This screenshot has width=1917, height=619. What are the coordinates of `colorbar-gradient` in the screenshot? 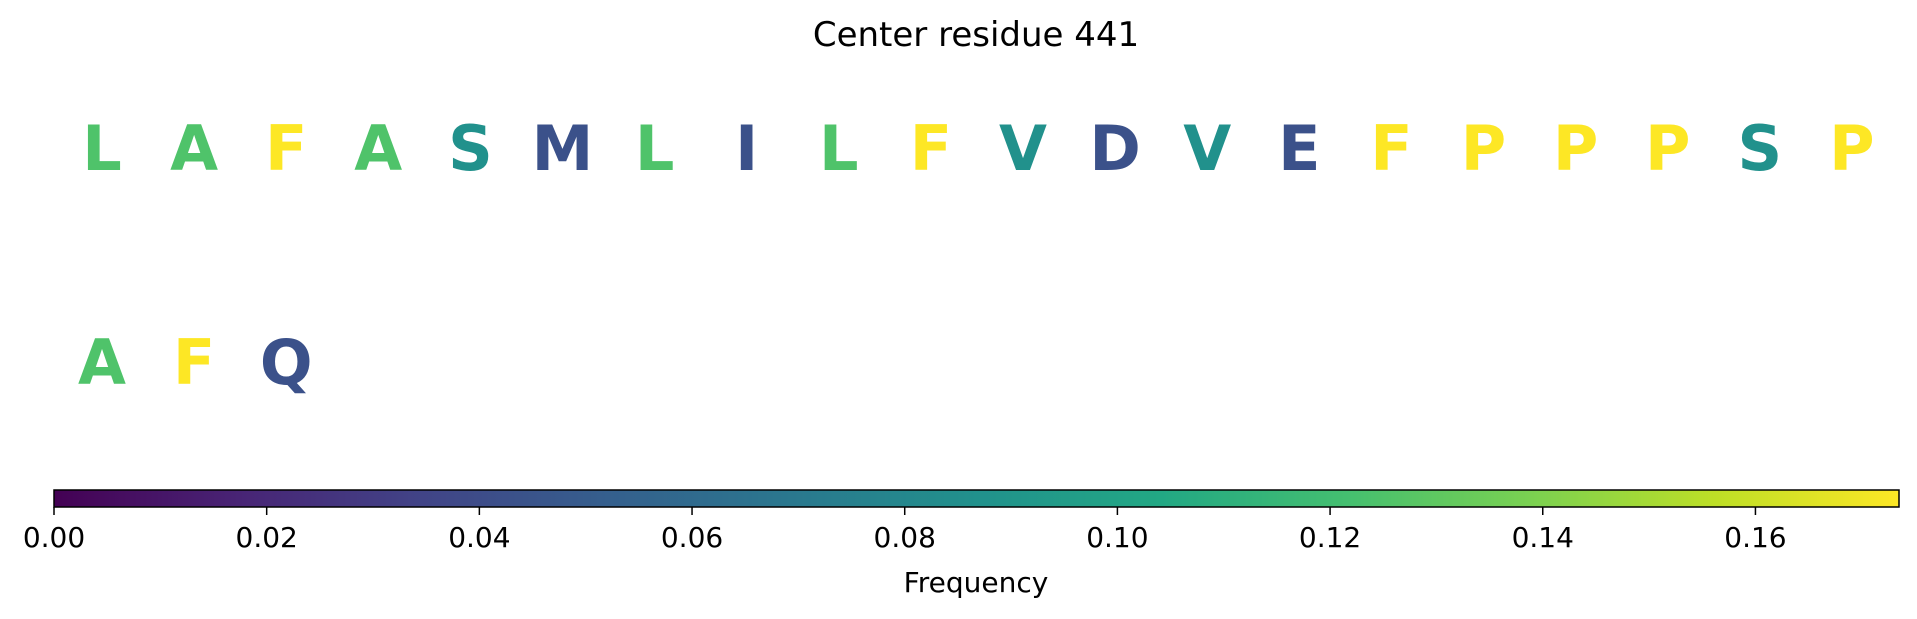 It's located at (976, 498).